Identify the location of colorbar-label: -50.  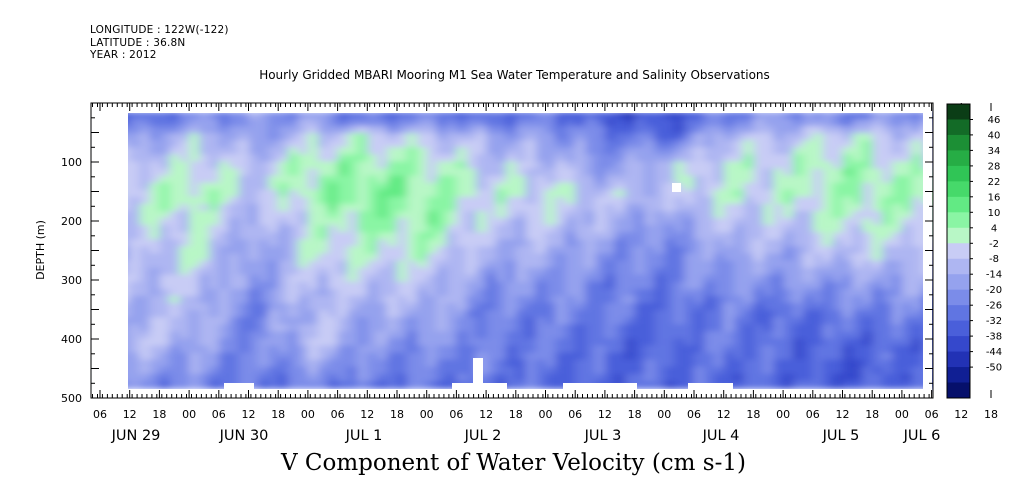
(994, 368).